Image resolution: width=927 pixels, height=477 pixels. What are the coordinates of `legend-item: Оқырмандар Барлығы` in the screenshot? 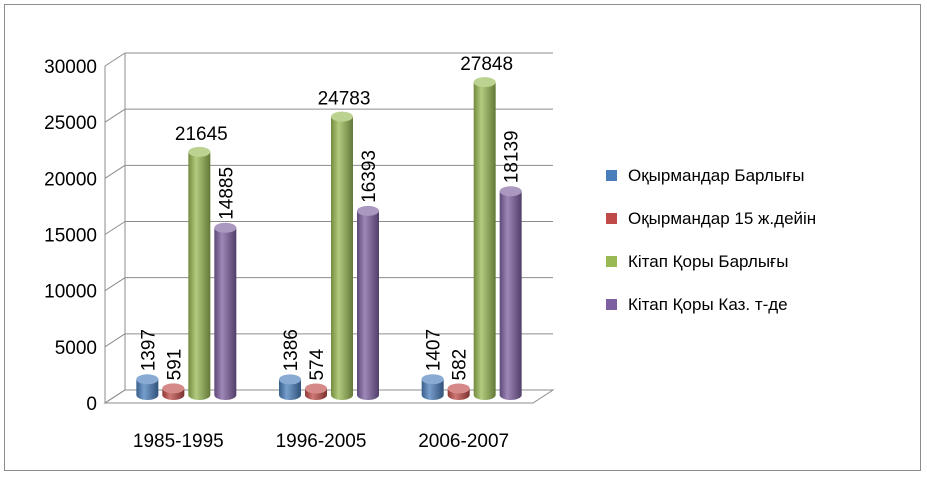 It's located at (705, 175).